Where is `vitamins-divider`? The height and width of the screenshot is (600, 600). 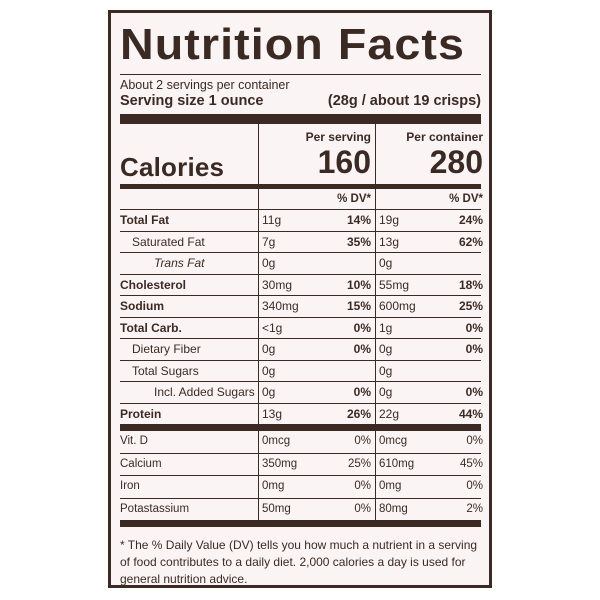 vitamins-divider is located at coordinates (300, 427).